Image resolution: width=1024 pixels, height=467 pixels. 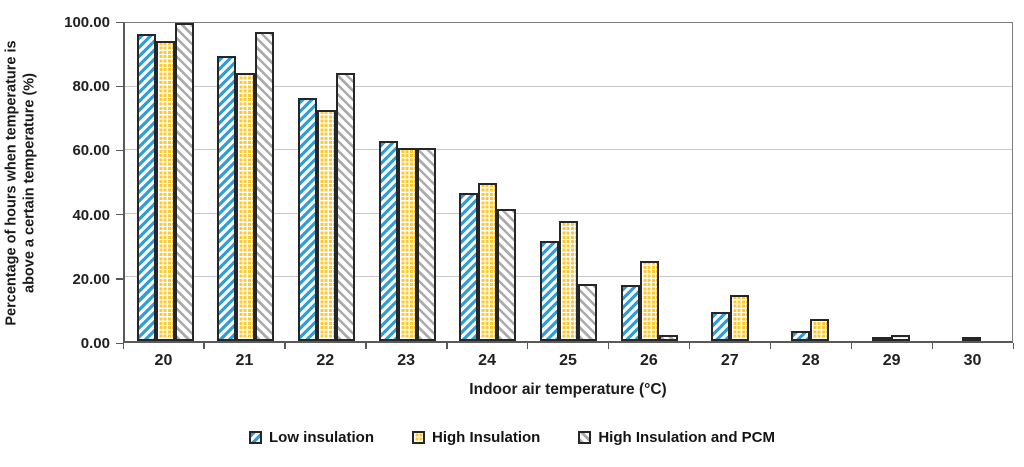 I want to click on bar-21-high-insulation, so click(x=246, y=206).